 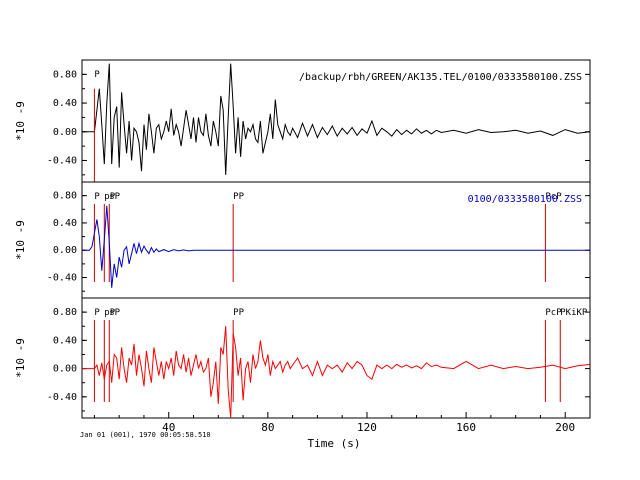 What do you see at coordinates (334, 443) in the screenshot?
I see `x-axis-label: Time (s)` at bounding box center [334, 443].